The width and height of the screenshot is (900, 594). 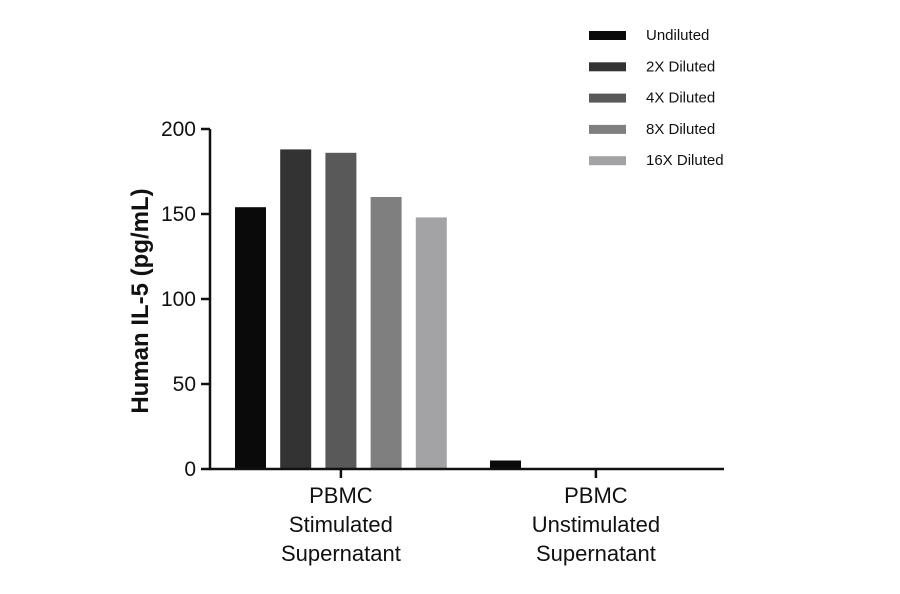 I want to click on x-category-label-line: Unstimulated, so click(x=596, y=524).